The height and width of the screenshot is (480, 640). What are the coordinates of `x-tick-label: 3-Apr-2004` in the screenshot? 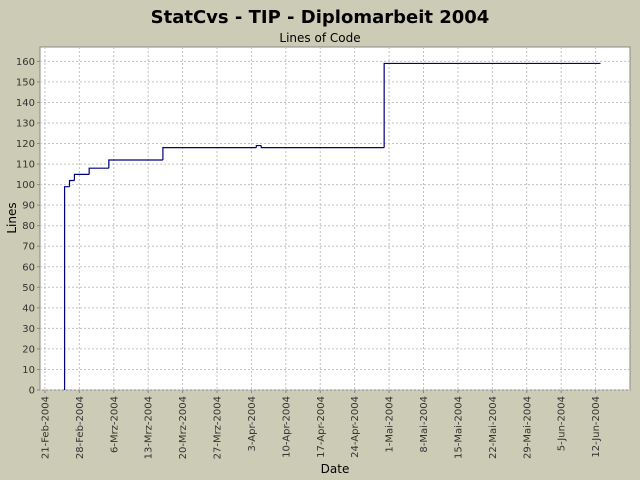 It's located at (252, 423).